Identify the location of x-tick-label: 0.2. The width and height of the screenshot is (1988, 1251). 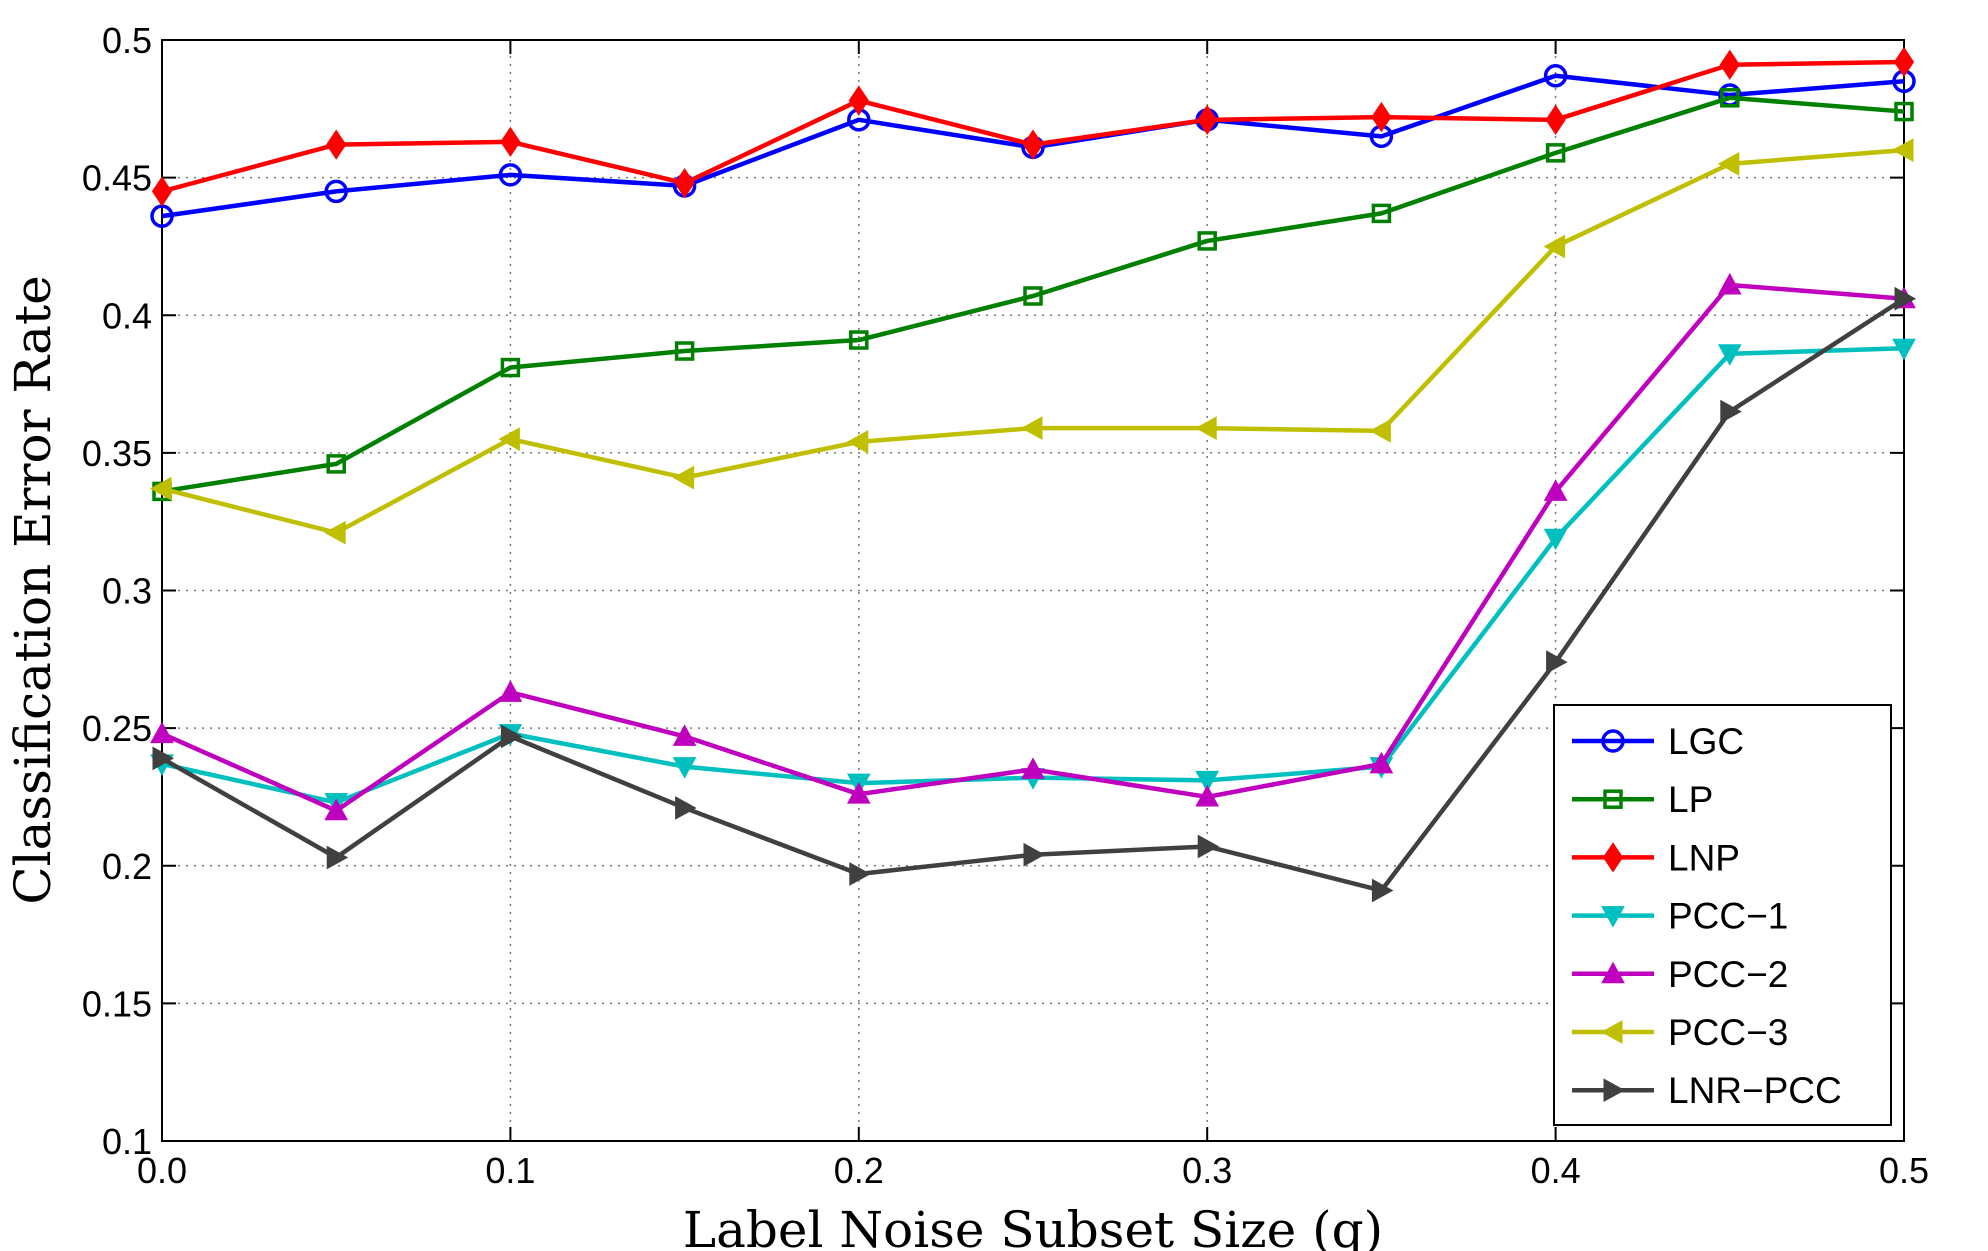
(859, 1170).